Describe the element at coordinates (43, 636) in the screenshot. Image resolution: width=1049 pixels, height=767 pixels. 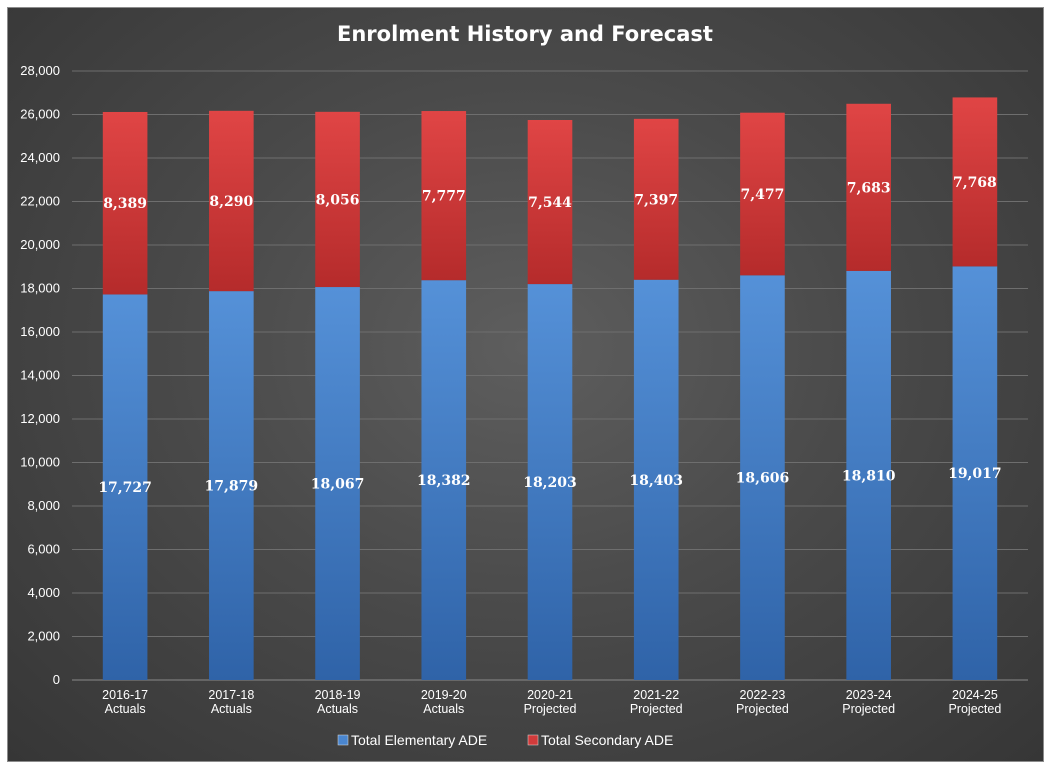
I see `y-tick-label: 2,000` at that location.